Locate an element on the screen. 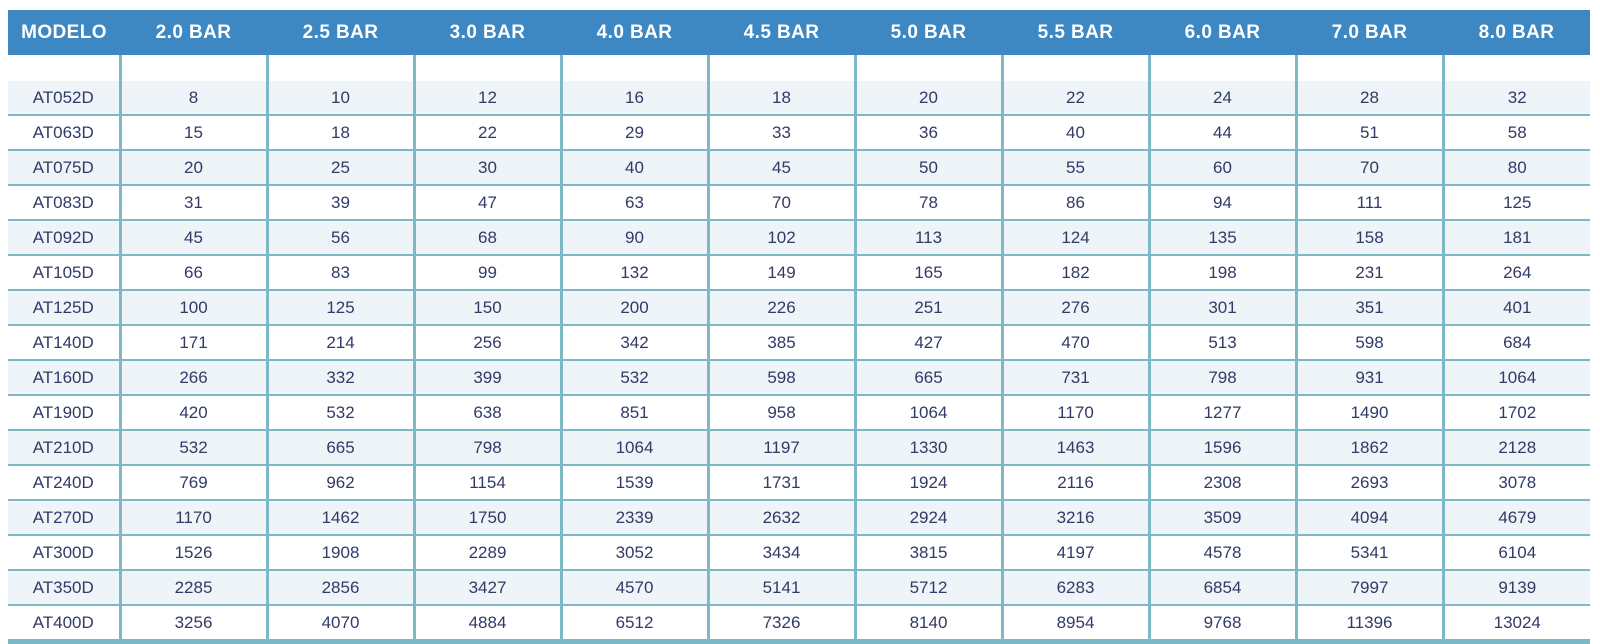 The width and height of the screenshot is (1600, 644). value-cell: 962 is located at coordinates (339, 483).